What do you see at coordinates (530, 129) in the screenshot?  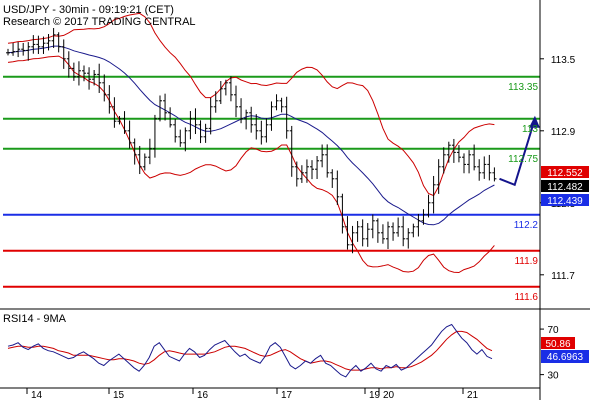 I see `level-label: 113` at bounding box center [530, 129].